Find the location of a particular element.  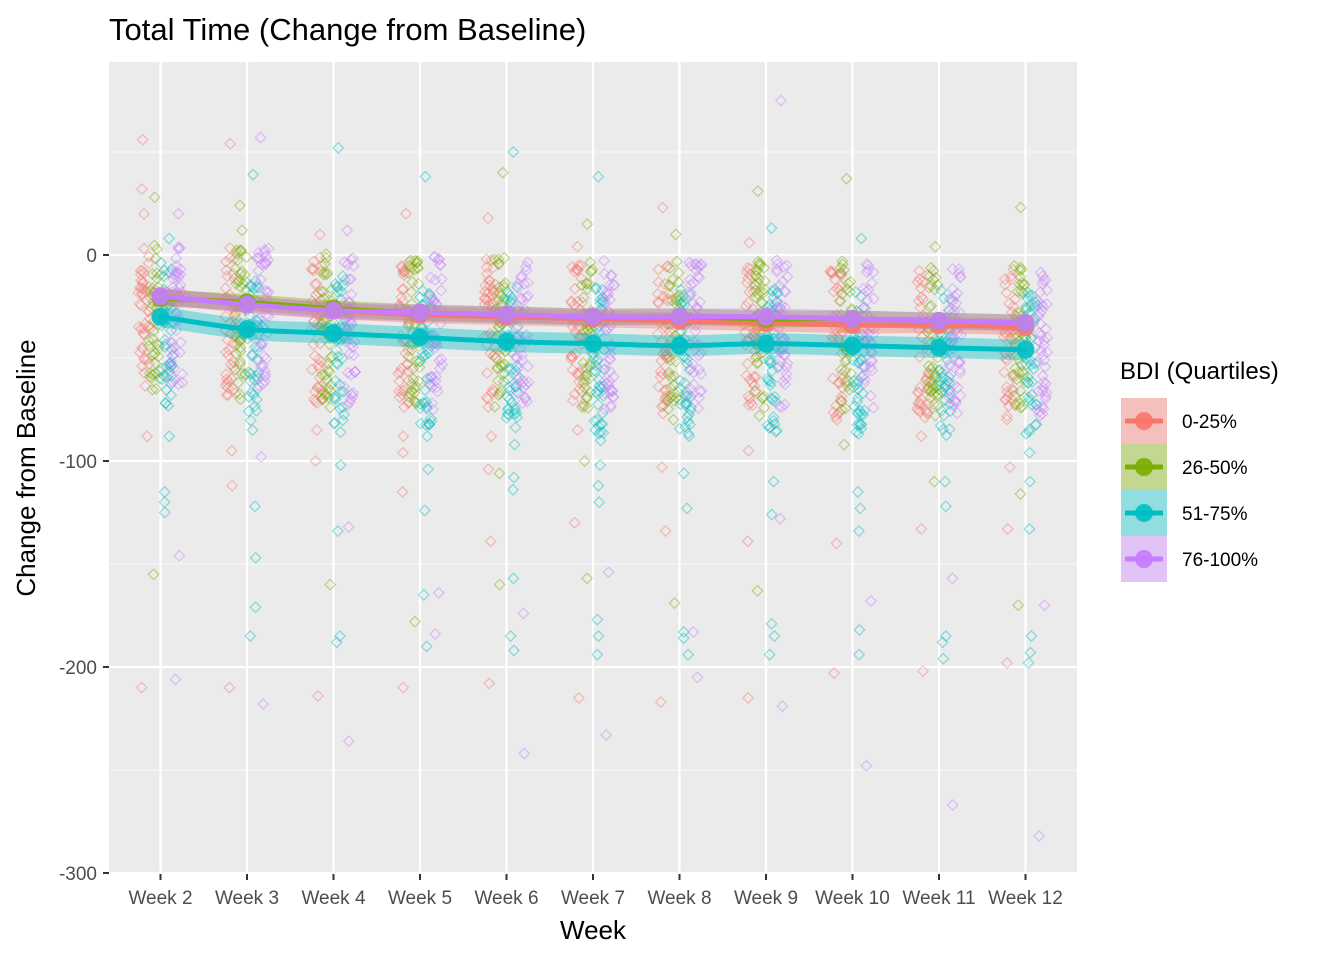

legend-label: 26-50% is located at coordinates (1215, 468).